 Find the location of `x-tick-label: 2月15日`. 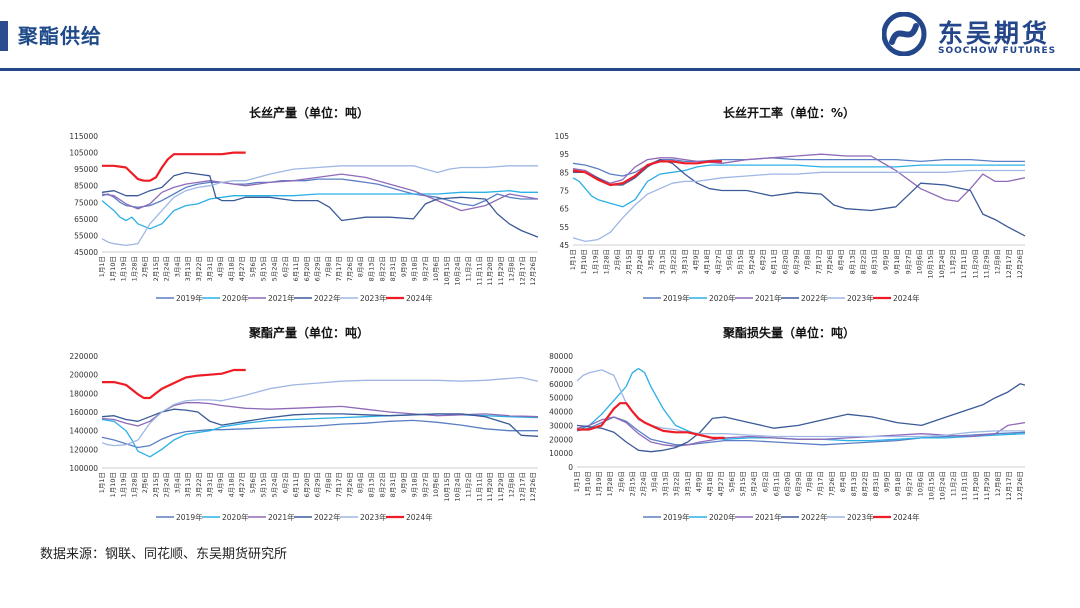

x-tick-label: 2月15日 is located at coordinates (156, 484).